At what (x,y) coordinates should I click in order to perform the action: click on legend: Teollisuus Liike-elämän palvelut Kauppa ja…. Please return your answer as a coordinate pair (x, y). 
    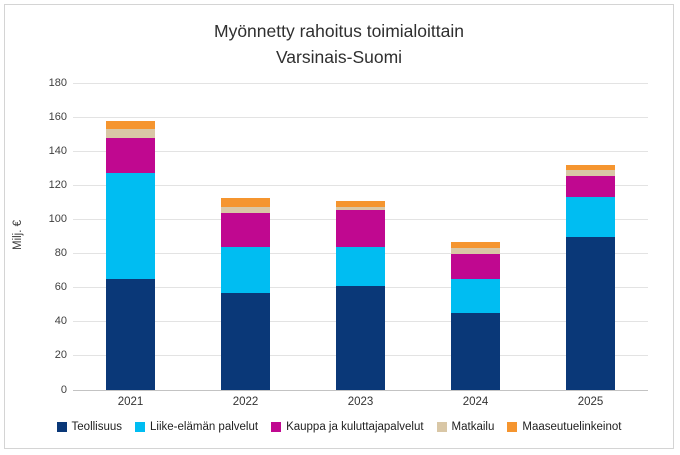
    Looking at the image, I should click on (339, 427).